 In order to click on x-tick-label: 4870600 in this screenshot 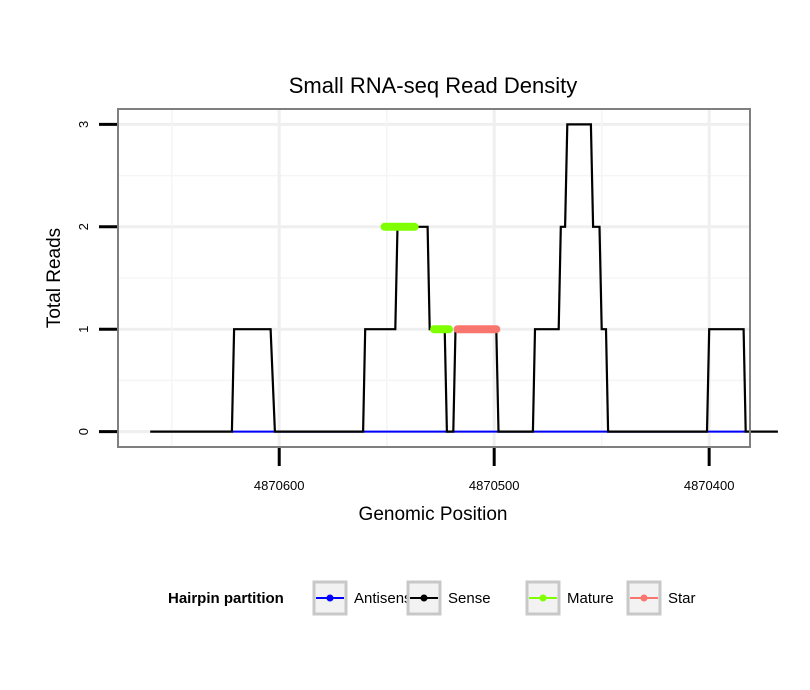, I will do `click(279, 485)`.